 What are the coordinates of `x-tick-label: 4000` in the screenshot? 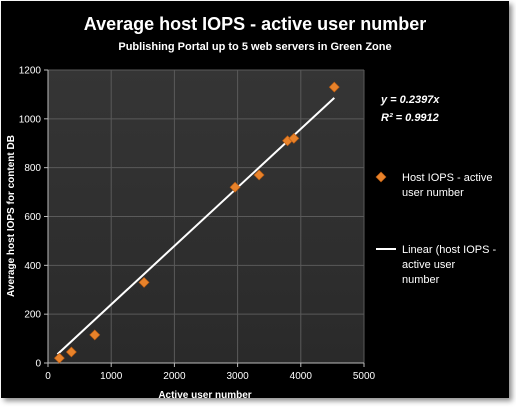 It's located at (301, 376).